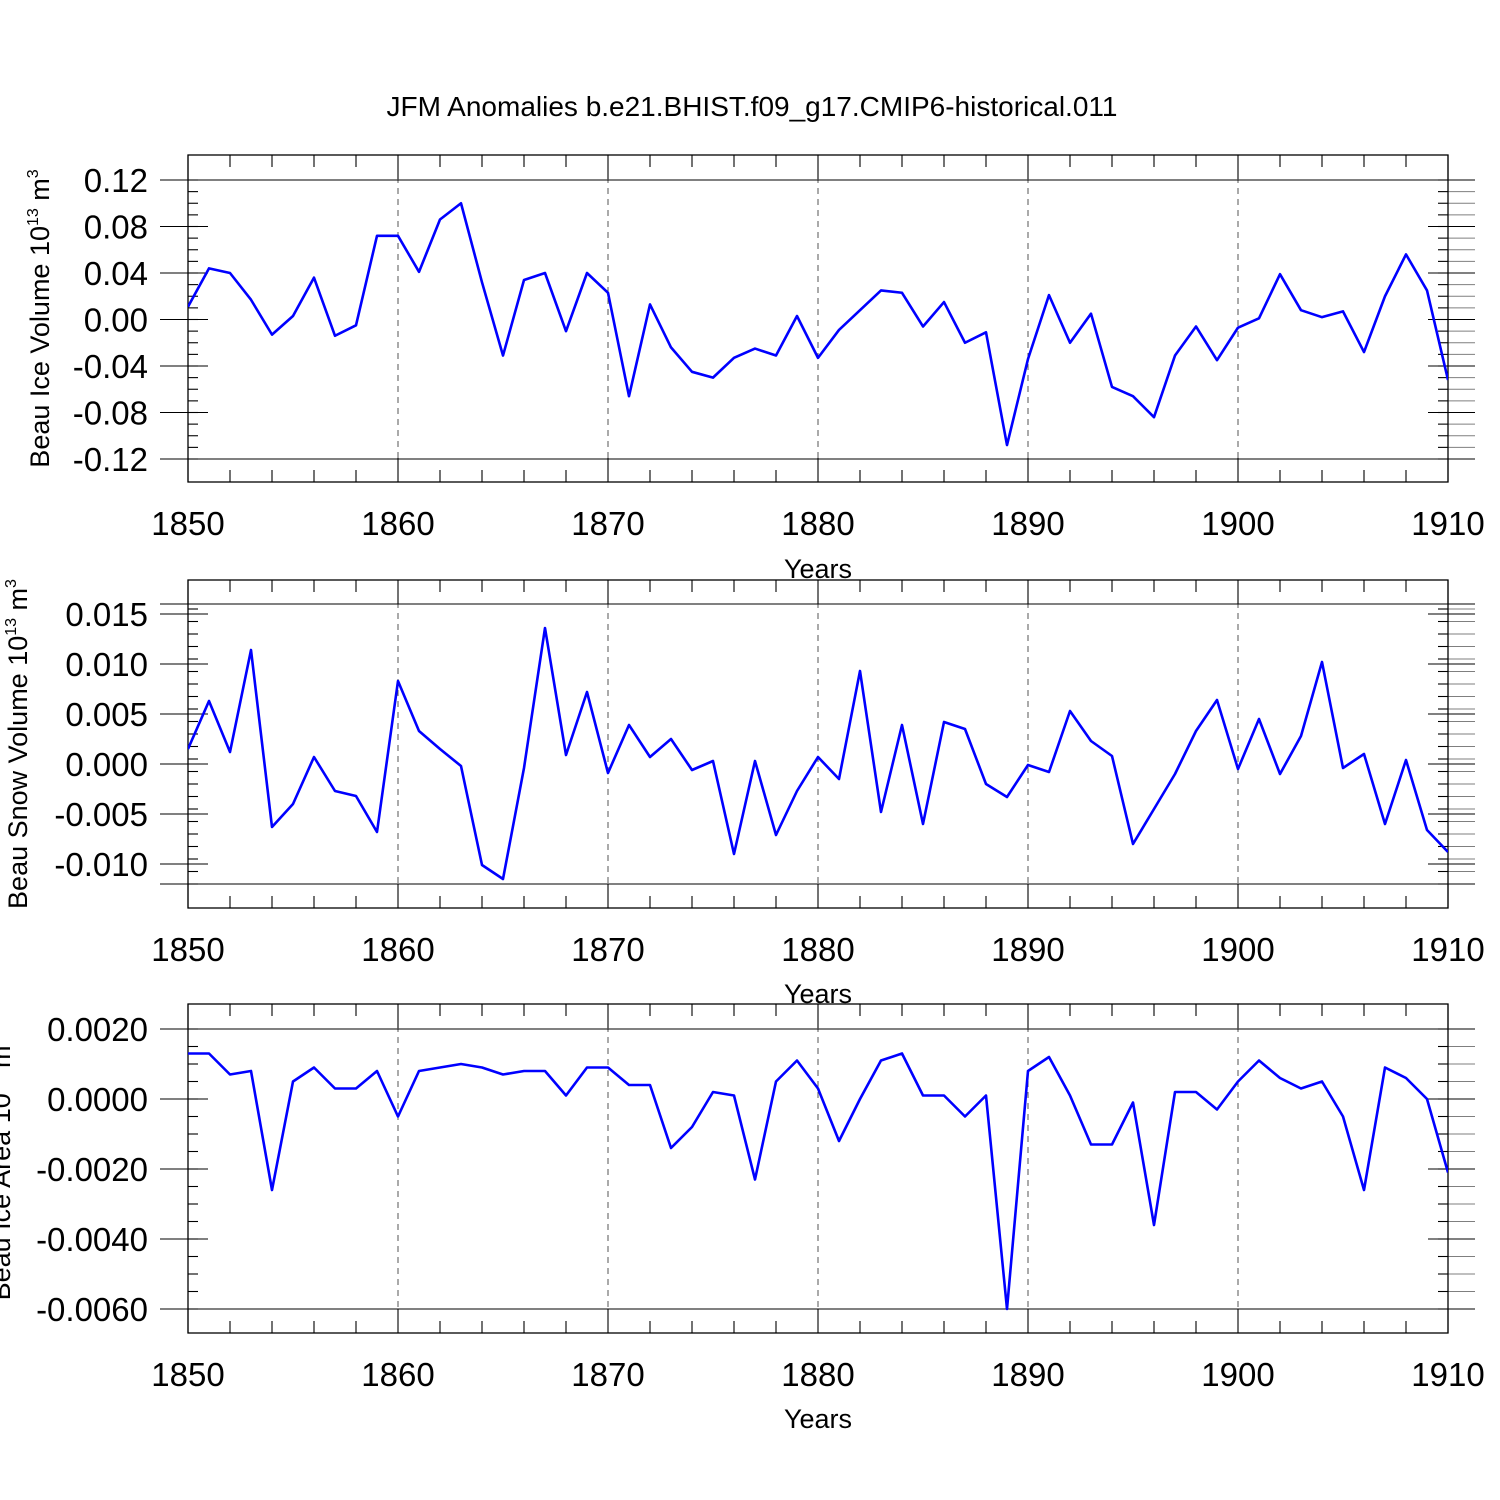 This screenshot has width=1500, height=1500. What do you see at coordinates (116, 227) in the screenshot?
I see `y-tick-label: 0.08` at bounding box center [116, 227].